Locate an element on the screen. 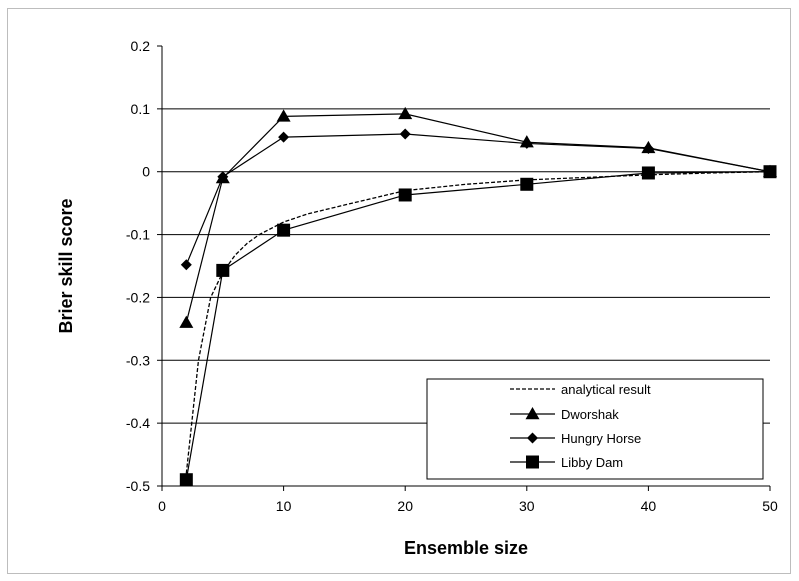 The height and width of the screenshot is (581, 799). x-axis-title: Ensemble size is located at coordinates (466, 548).